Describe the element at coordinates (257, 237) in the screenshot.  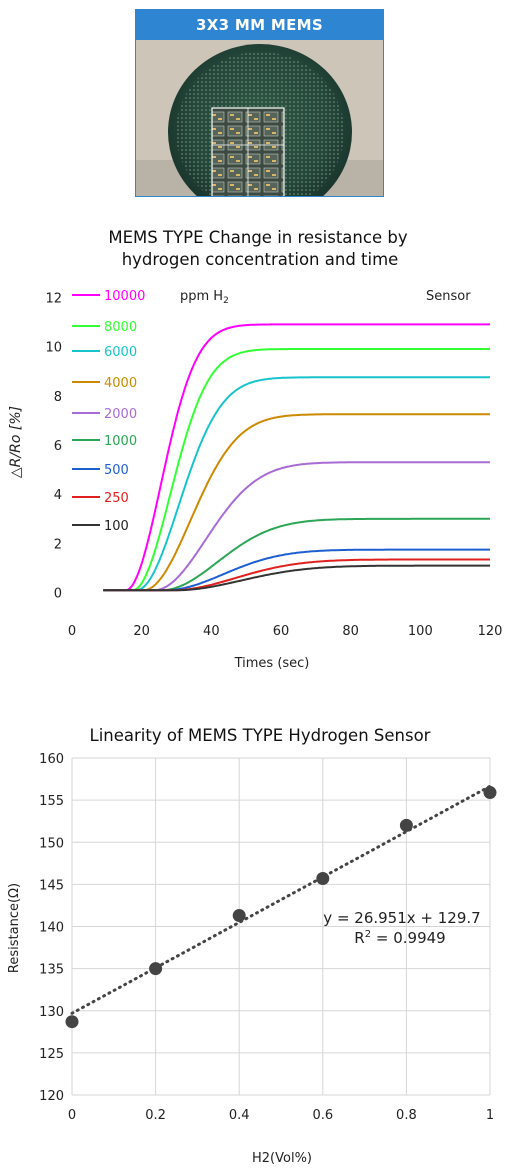
I see `chart1-title-line1: MEMS TYPE Change in resistance by` at that location.